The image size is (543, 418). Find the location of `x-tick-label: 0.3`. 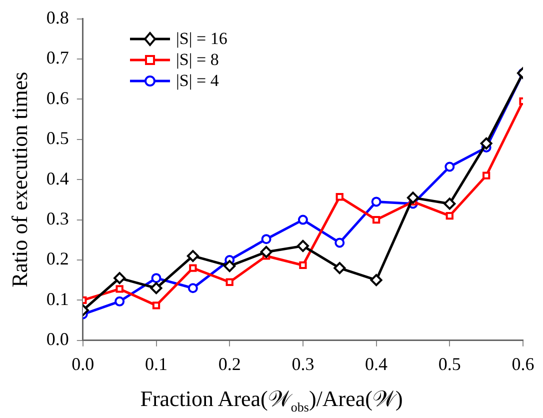

x-tick-label: 0.3 is located at coordinates (303, 364).